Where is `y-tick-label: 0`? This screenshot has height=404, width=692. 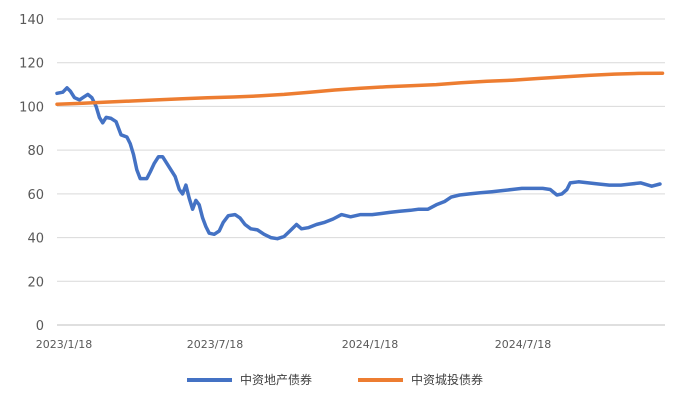 y-tick-label: 0 is located at coordinates (40, 326).